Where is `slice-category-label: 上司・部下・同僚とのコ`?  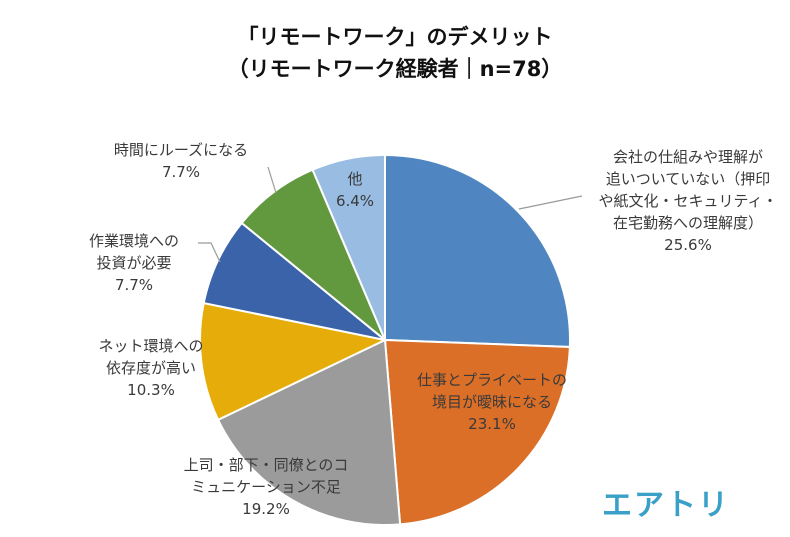 slice-category-label: 上司・部下・同僚とのコ is located at coordinates (266, 465).